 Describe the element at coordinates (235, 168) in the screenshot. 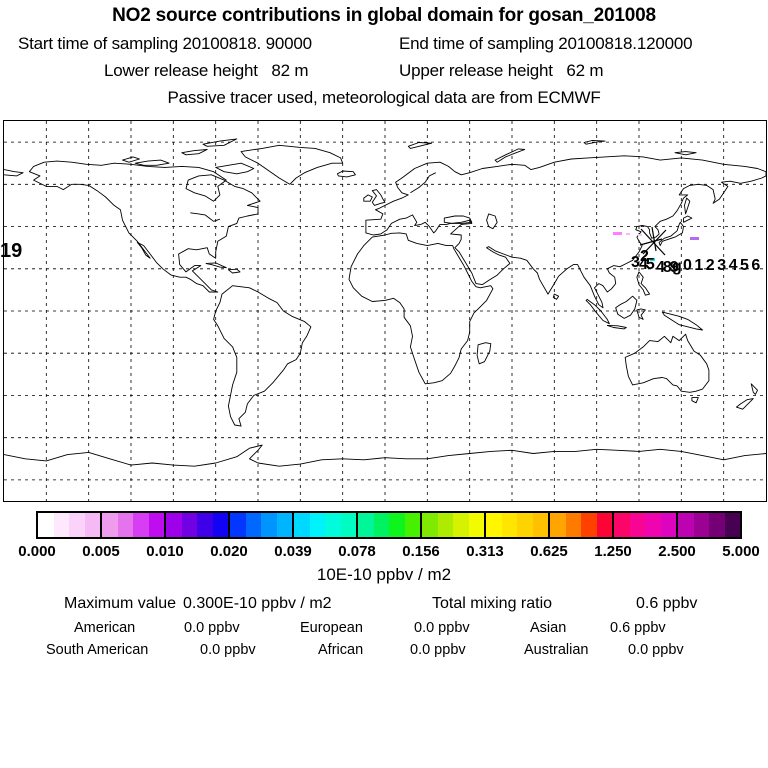

I see `coastline-baffin` at that location.